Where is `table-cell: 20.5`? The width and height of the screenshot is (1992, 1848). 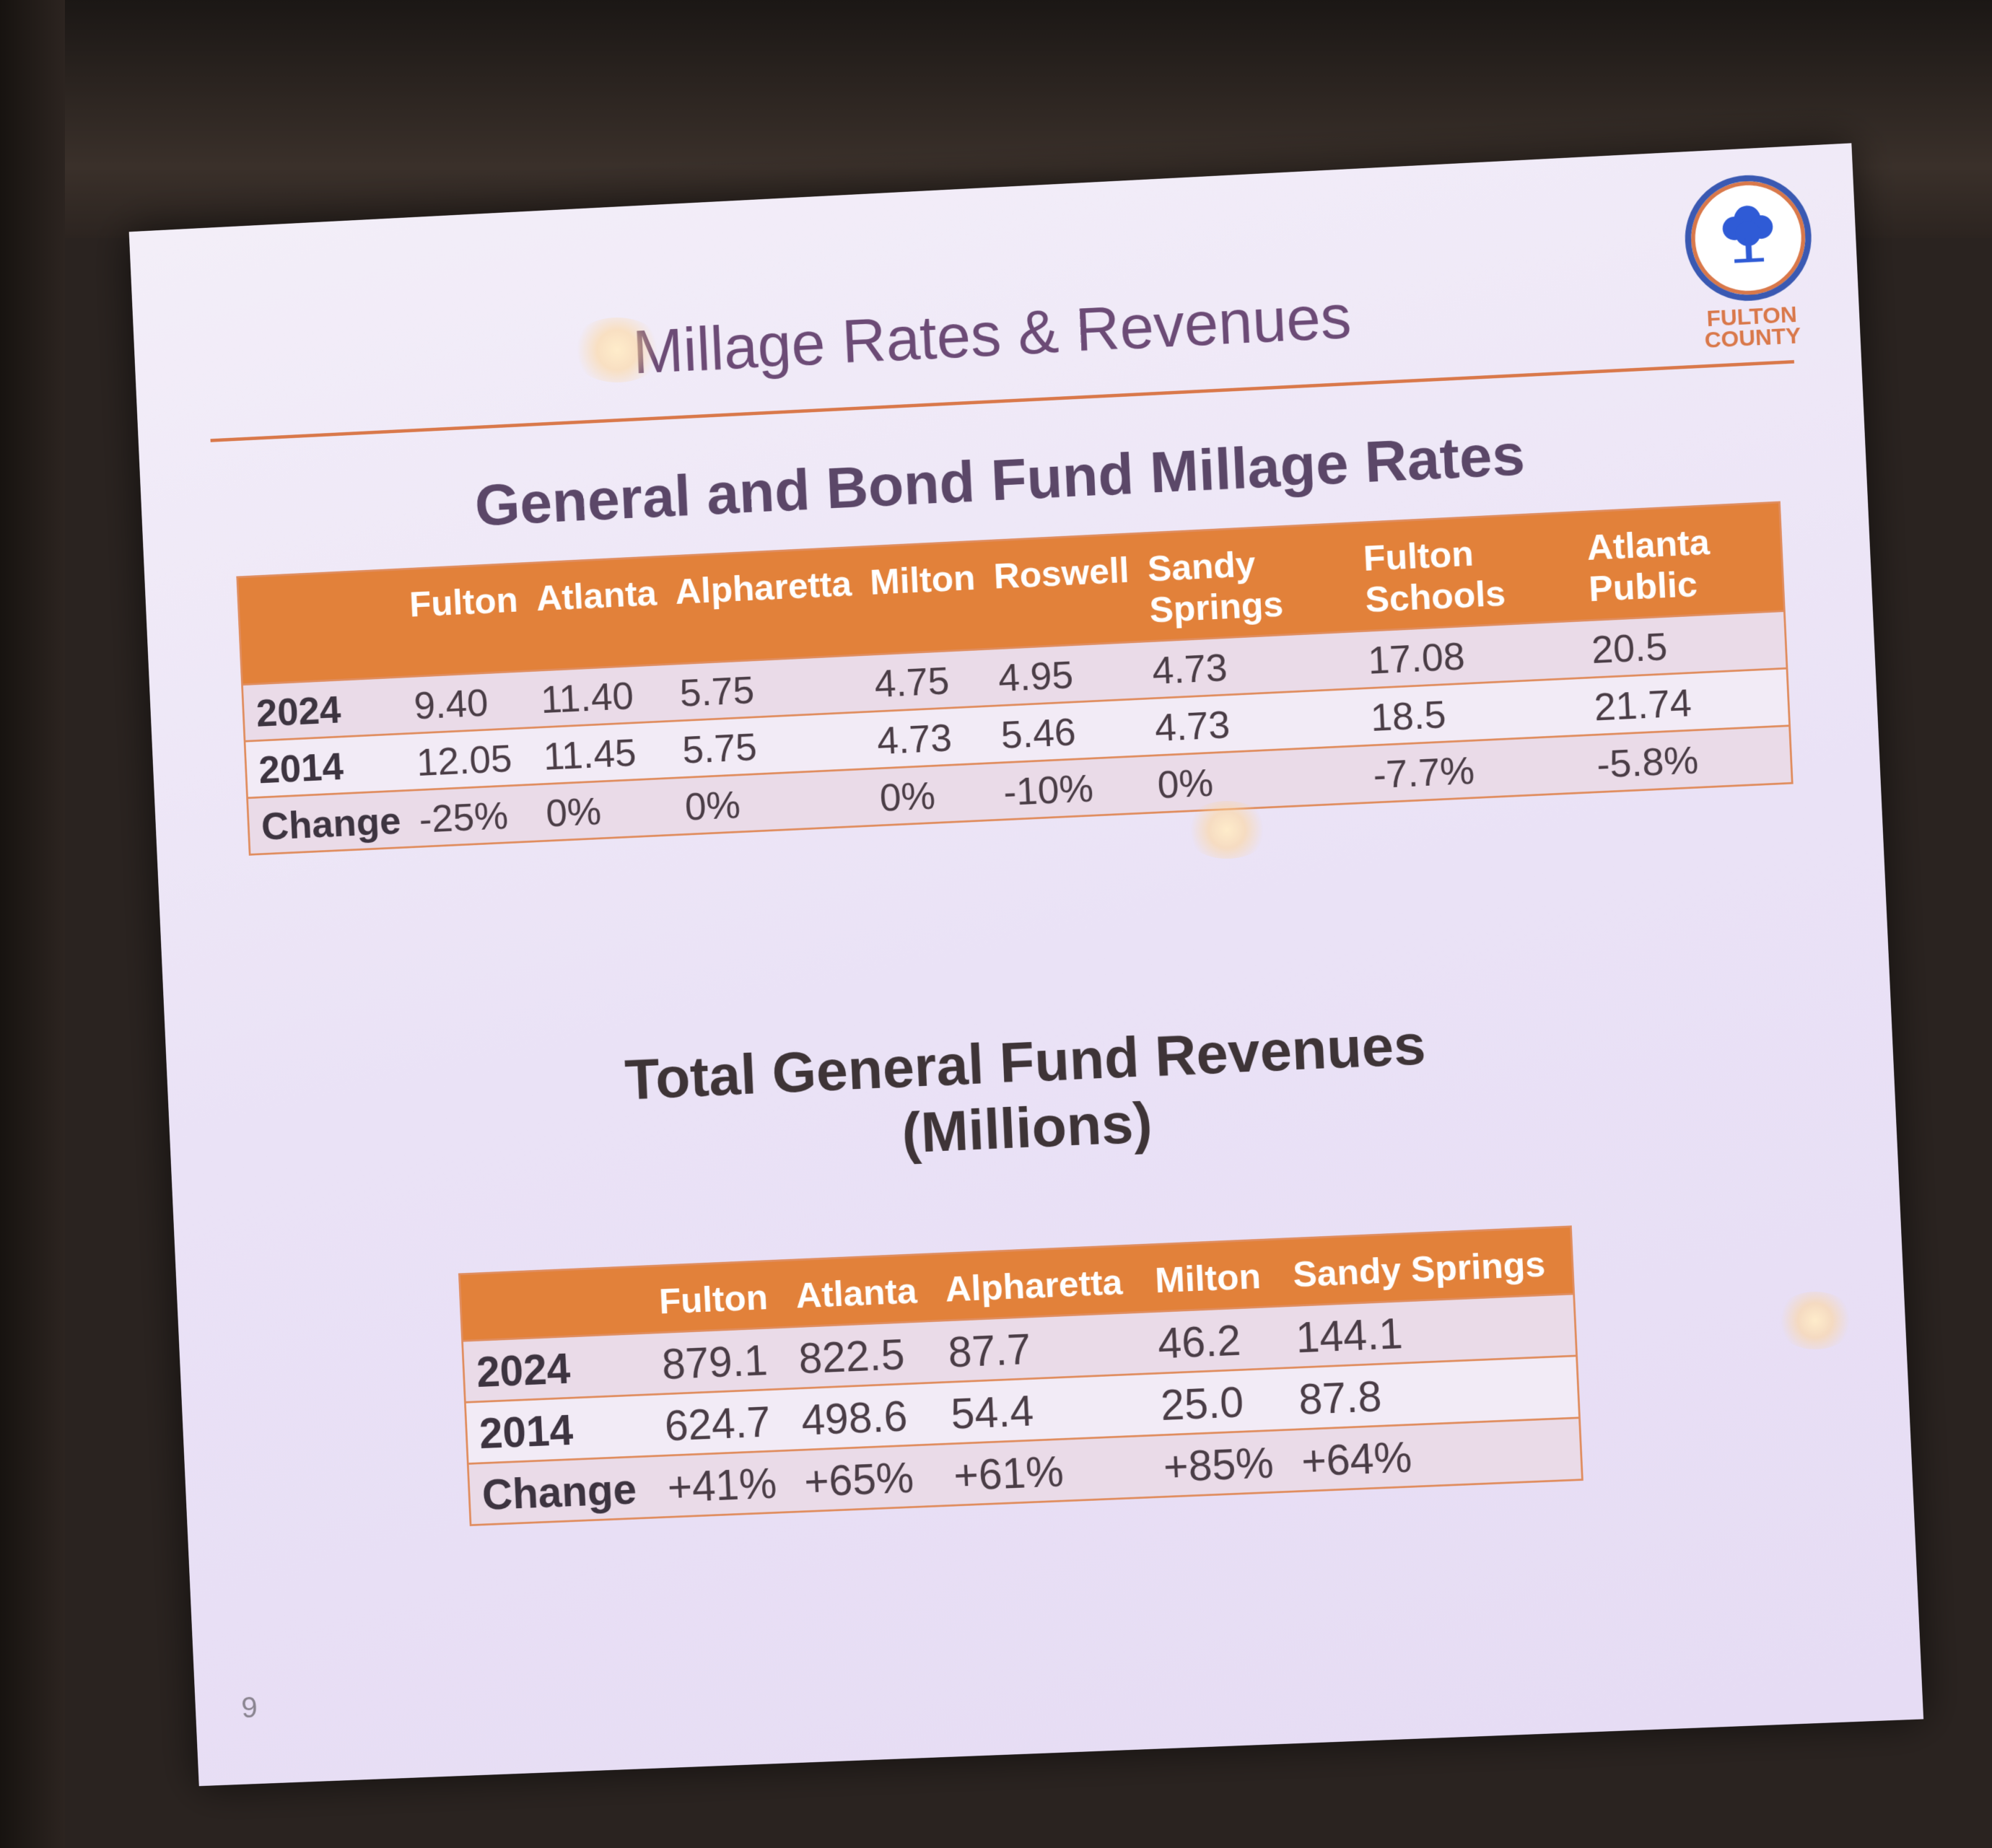 table-cell: 20.5 is located at coordinates (1682, 644).